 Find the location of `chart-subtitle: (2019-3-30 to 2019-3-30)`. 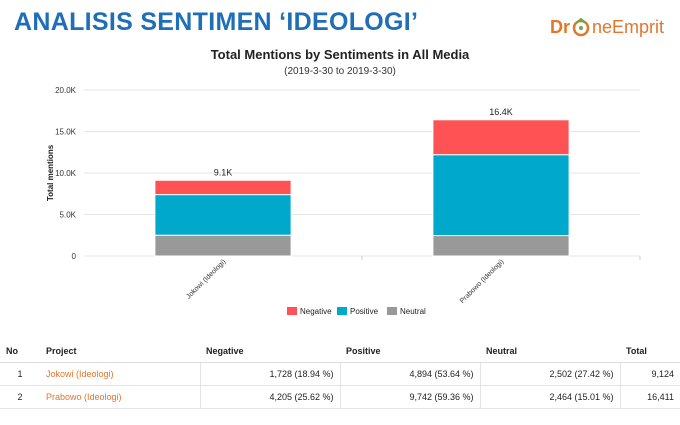

chart-subtitle: (2019-3-30 to 2019-3-30) is located at coordinates (340, 71).